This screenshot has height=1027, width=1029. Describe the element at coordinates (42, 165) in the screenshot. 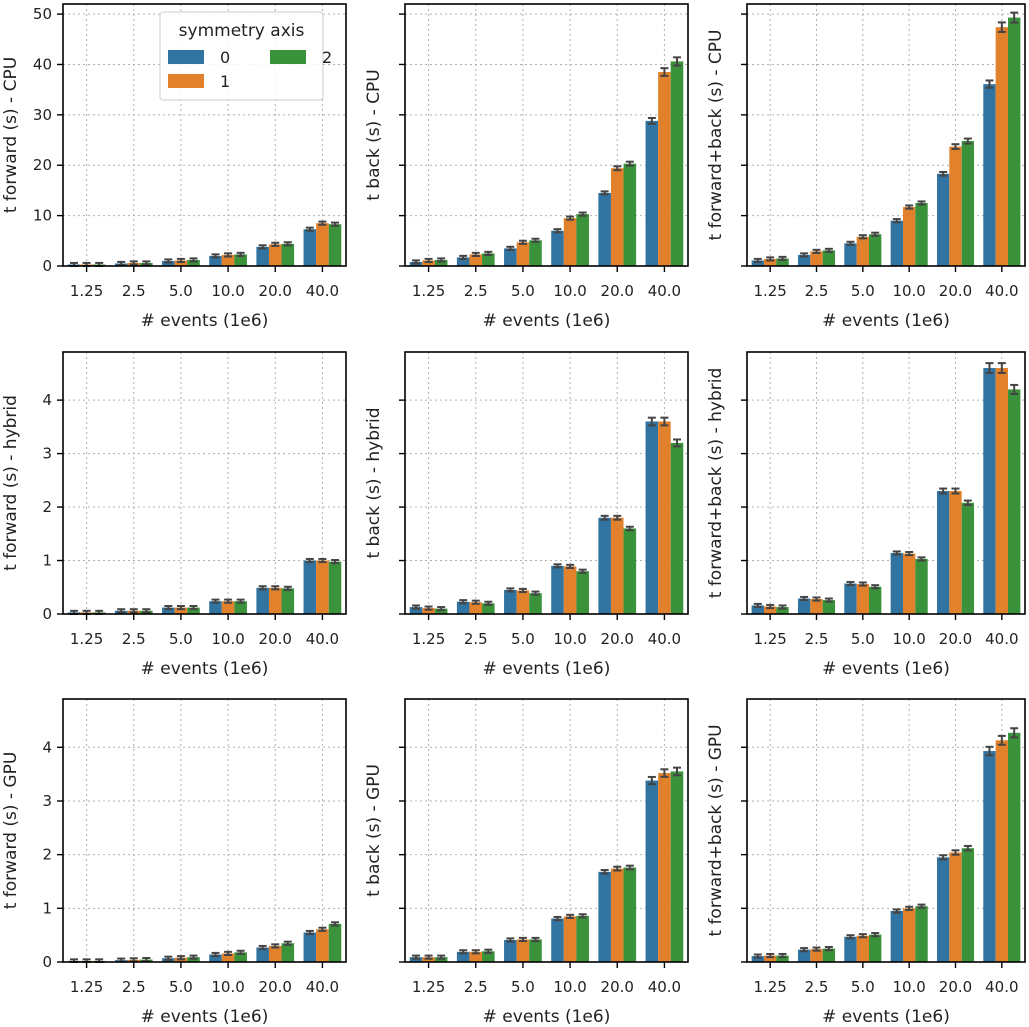

I see `y-tick-label: 20` at that location.